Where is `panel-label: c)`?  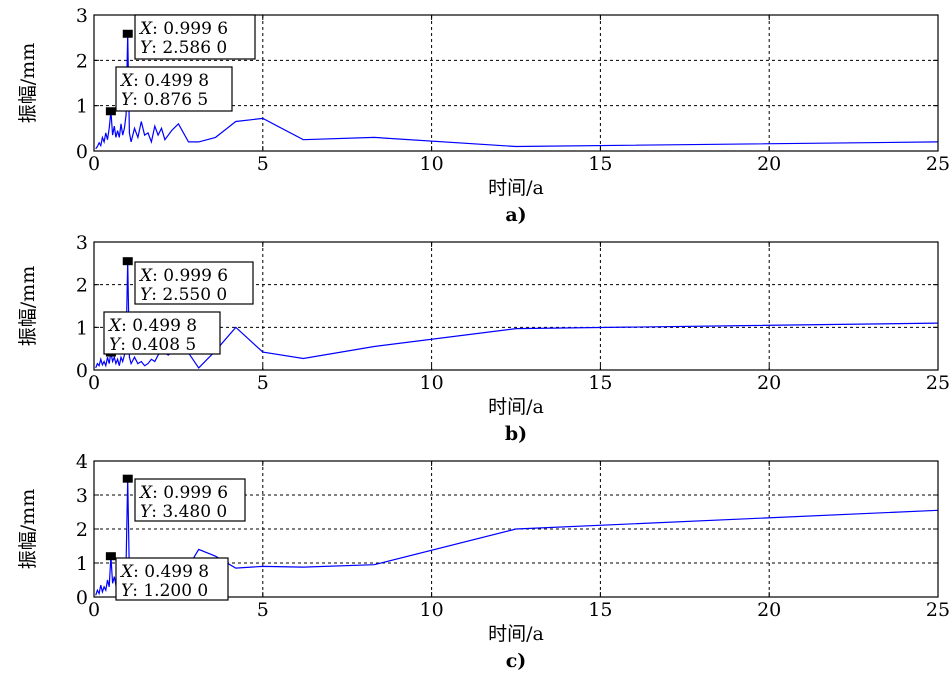
panel-label: c) is located at coordinates (516, 661).